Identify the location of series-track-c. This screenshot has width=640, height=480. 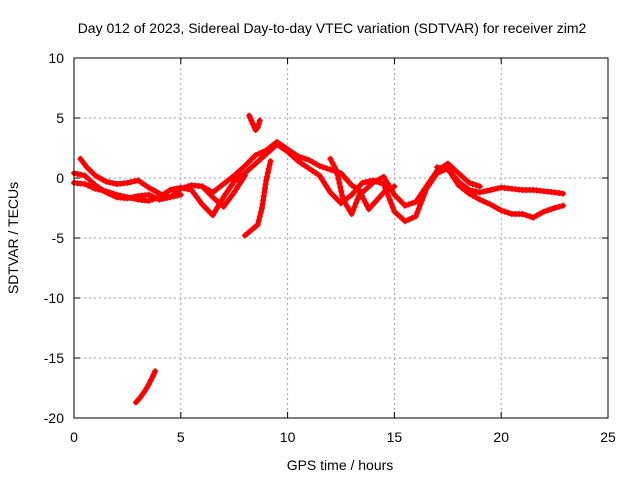
(130, 178).